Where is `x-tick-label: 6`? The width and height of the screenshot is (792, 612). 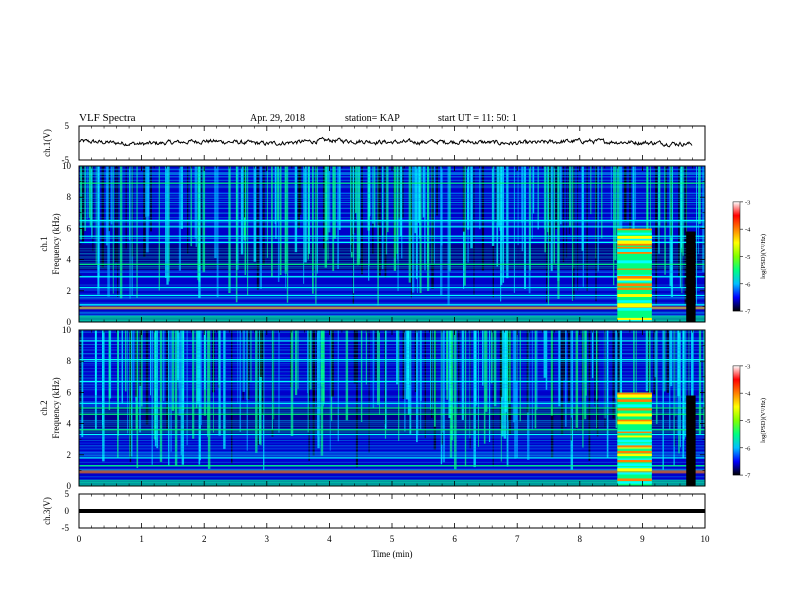
x-tick-label: 6 is located at coordinates (454, 539).